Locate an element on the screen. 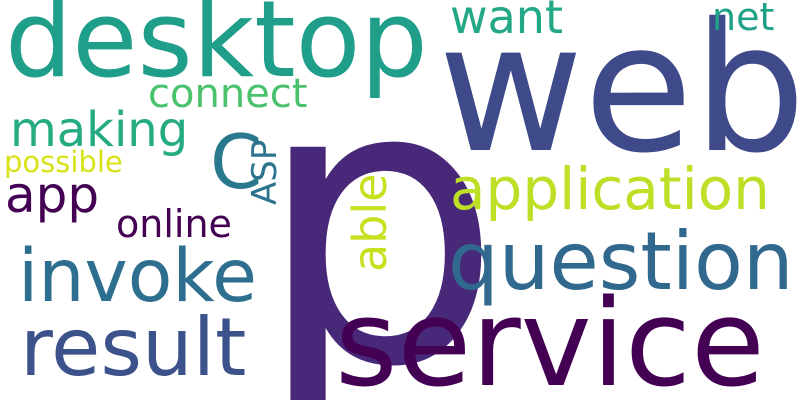 The height and width of the screenshot is (400, 800). word-desktop: desktop is located at coordinates (216, 50).